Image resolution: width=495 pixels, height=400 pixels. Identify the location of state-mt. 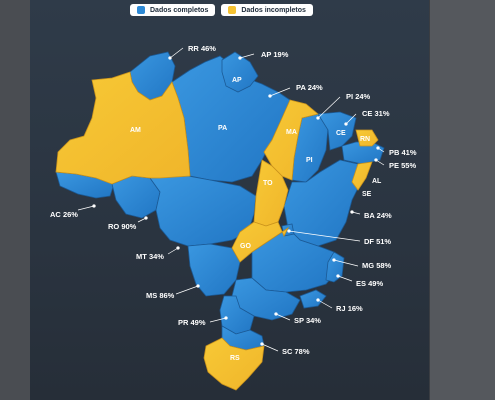
(203, 211).